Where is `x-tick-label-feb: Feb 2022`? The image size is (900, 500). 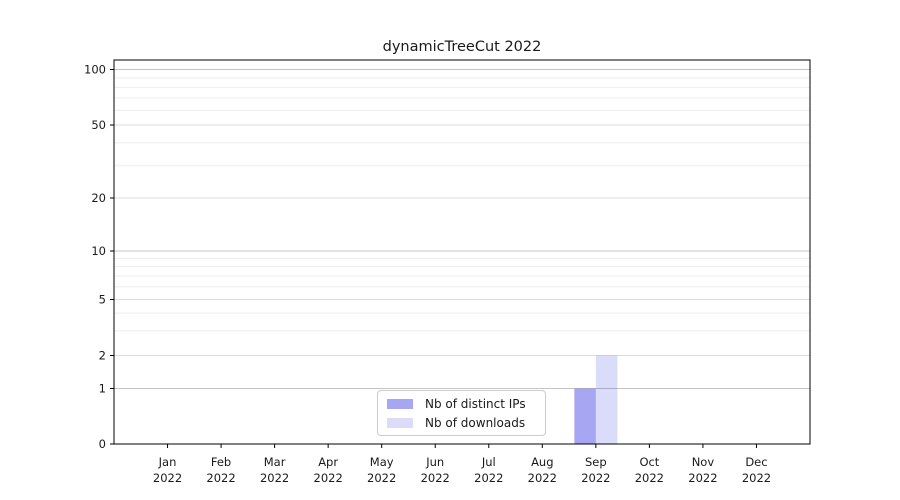 x-tick-label-feb: Feb 2022 is located at coordinates (220, 470).